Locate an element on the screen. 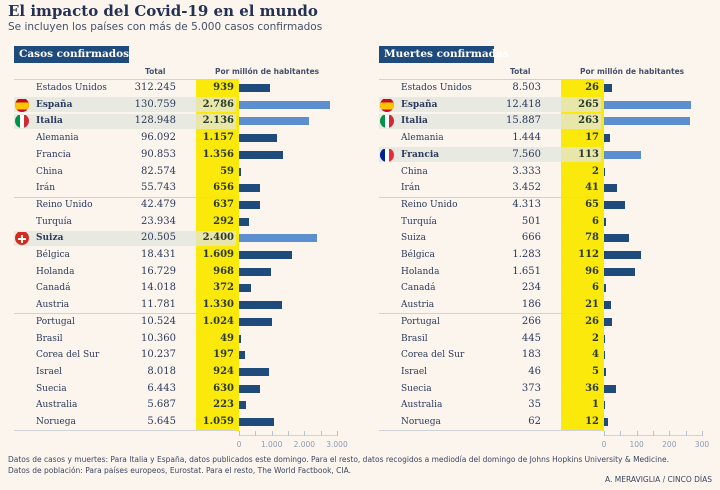 The height and width of the screenshot is (490, 720). per-million-value: 2 is located at coordinates (595, 338).